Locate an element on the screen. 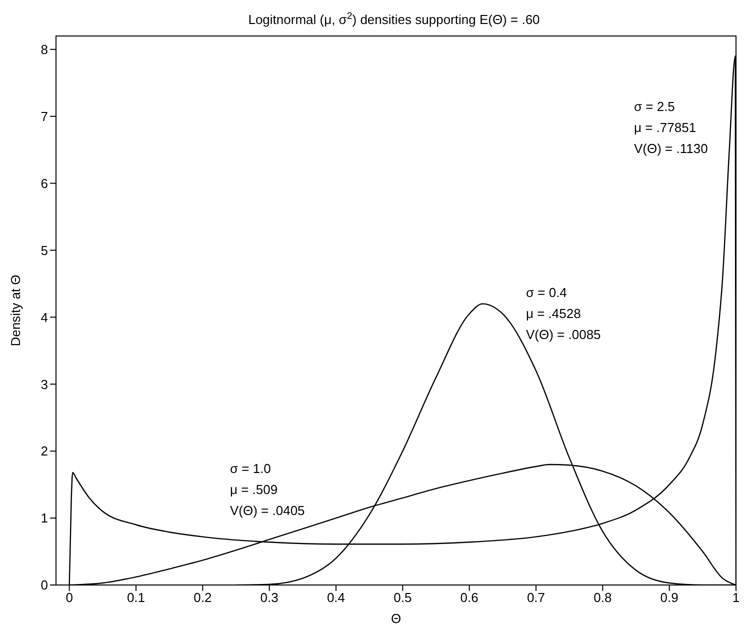 The width and height of the screenshot is (748, 635). y-tick-label: 3 is located at coordinates (44, 384).